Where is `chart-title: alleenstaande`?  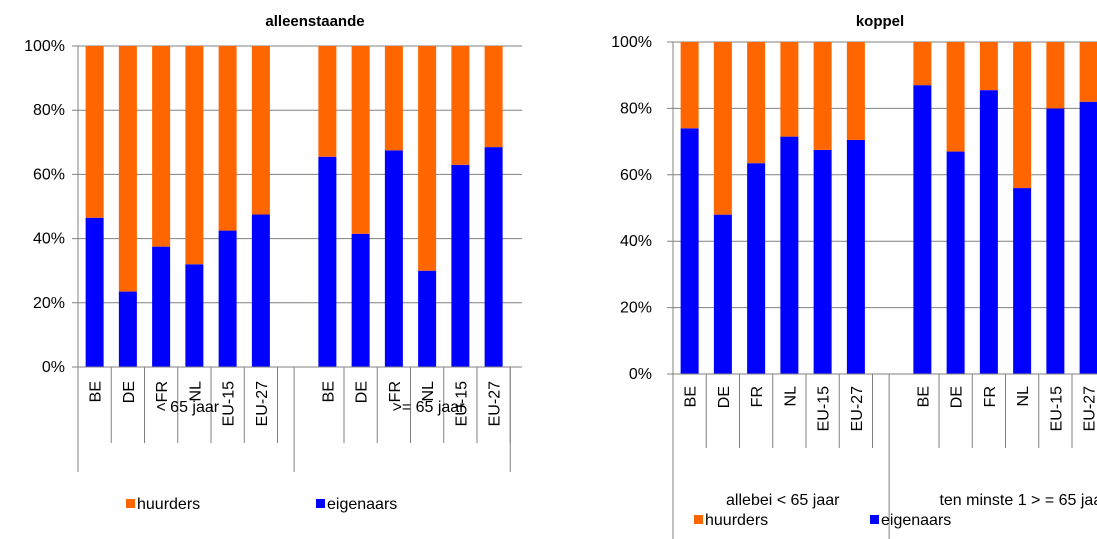
chart-title: alleenstaande is located at coordinates (314, 21).